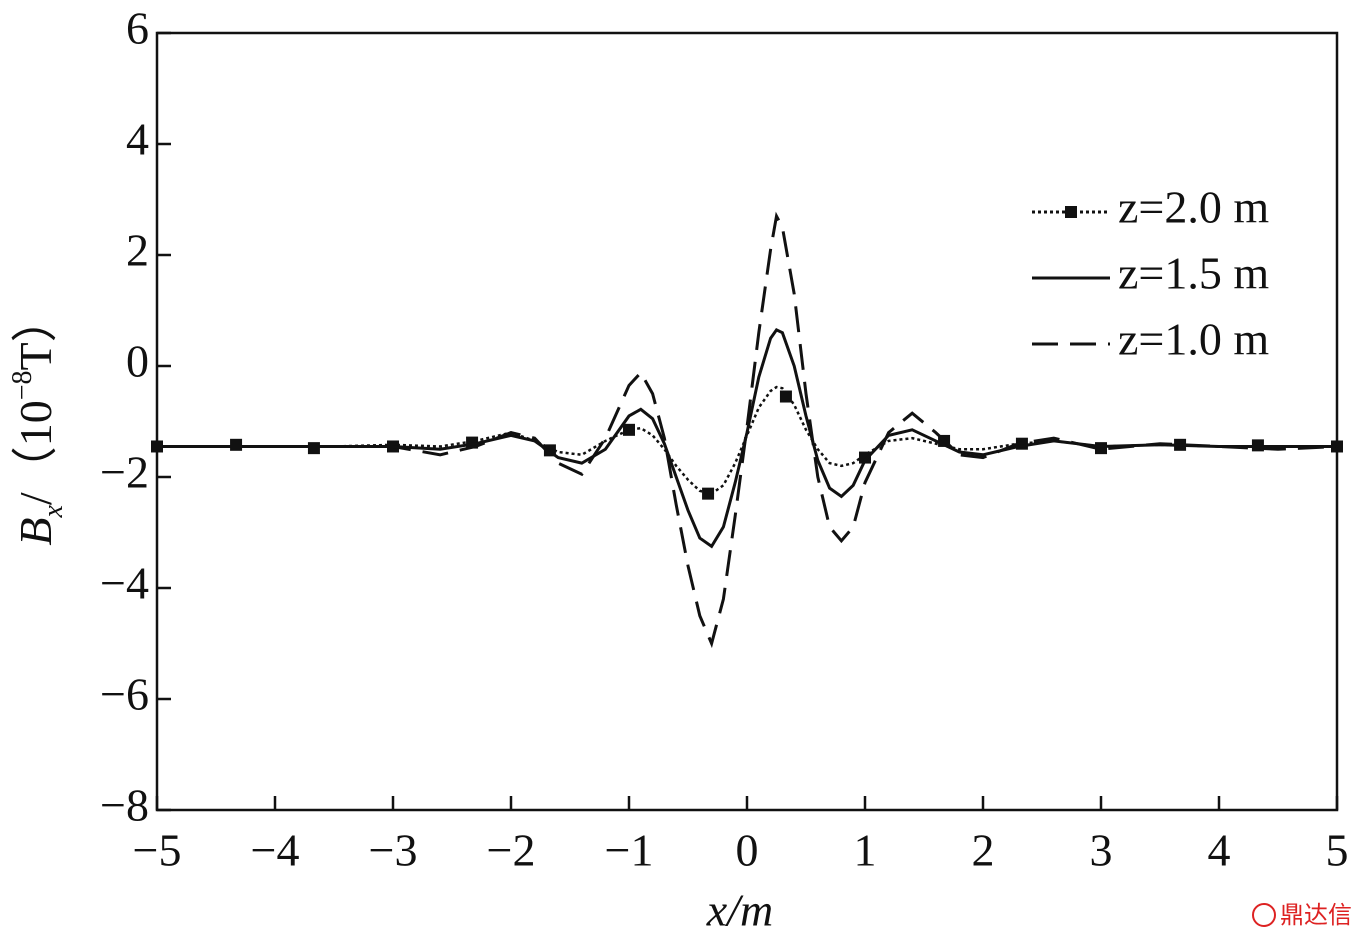 The width and height of the screenshot is (1351, 937). I want to click on y-label-part: x, so click(53, 512).